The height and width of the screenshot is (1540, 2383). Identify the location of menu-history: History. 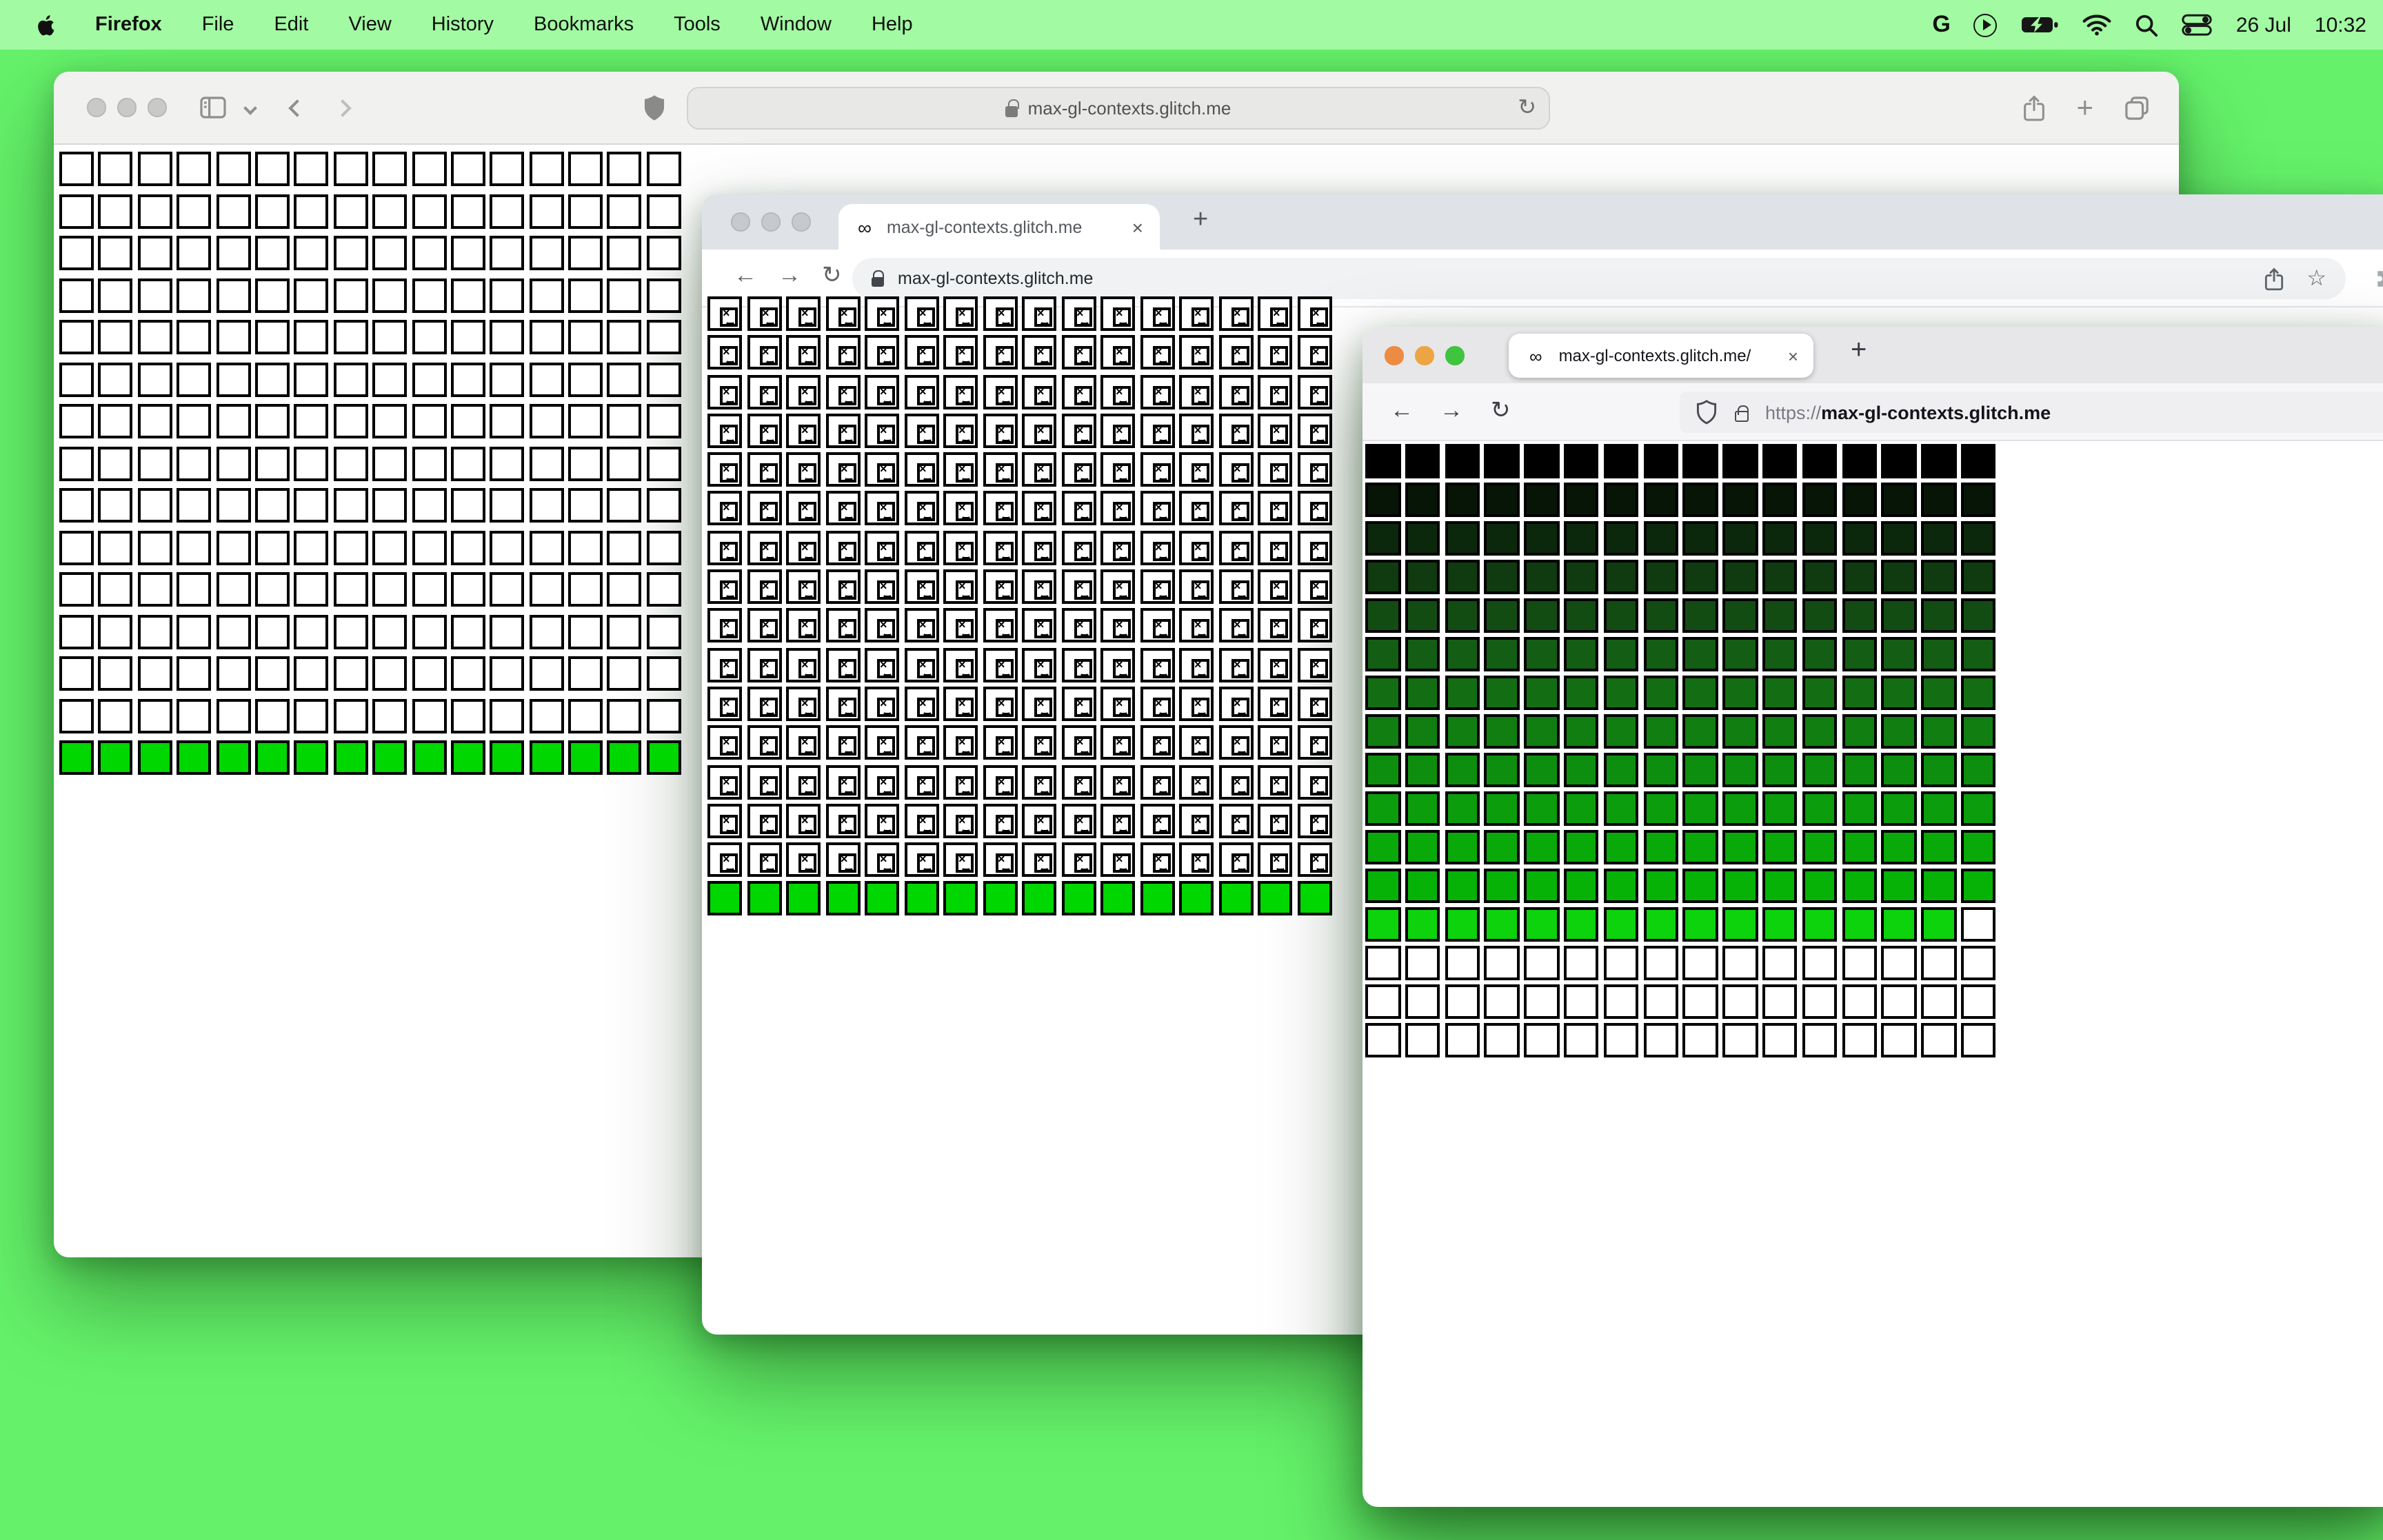
(462, 25).